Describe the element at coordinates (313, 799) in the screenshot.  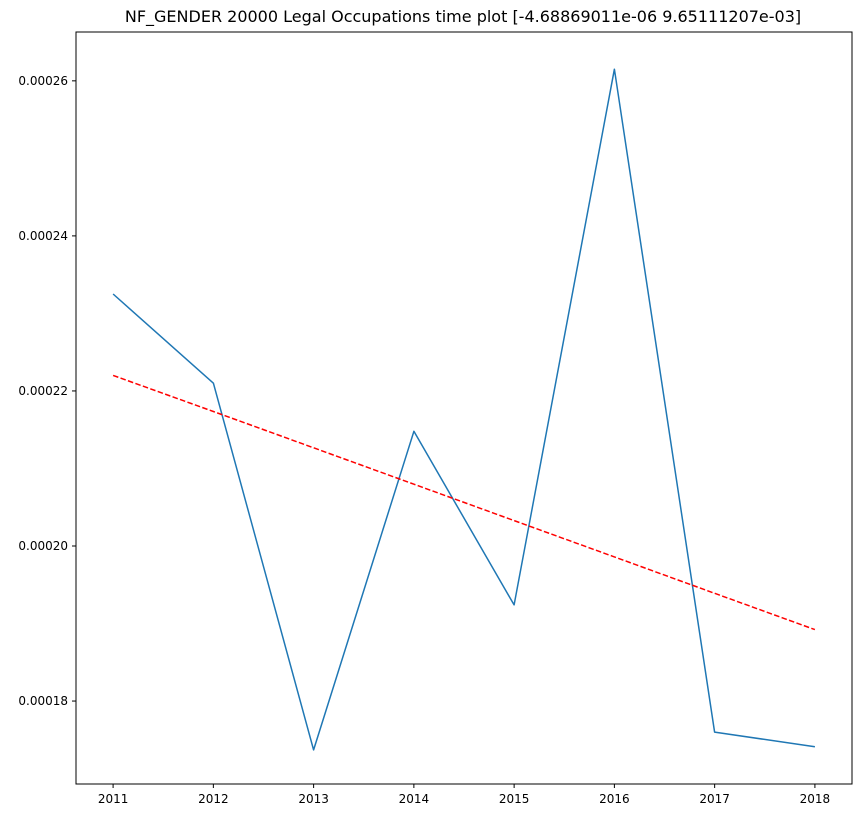
I see `x-tick-label: 2013` at that location.